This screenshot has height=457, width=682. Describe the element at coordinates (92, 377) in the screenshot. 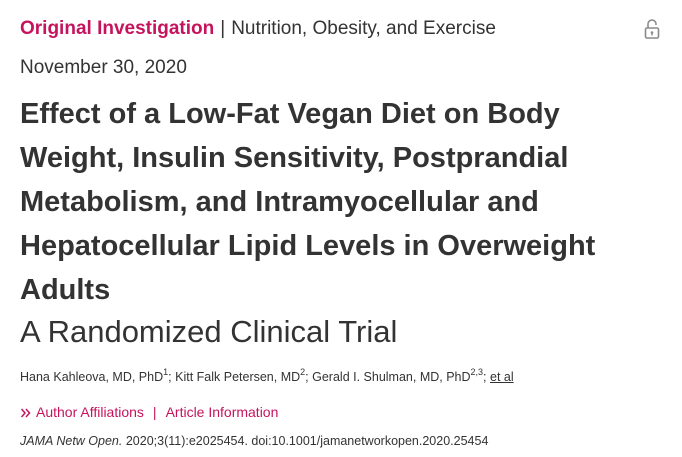

I see `author-name: Hana Kahleova, MD, PhD` at that location.